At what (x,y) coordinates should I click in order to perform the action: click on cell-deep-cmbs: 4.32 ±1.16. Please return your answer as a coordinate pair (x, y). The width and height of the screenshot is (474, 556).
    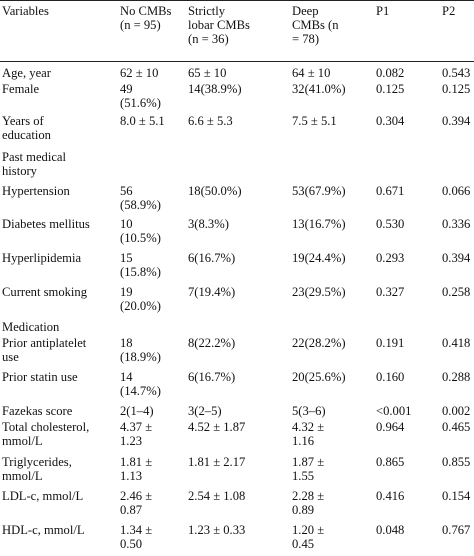
    Looking at the image, I should click on (308, 434).